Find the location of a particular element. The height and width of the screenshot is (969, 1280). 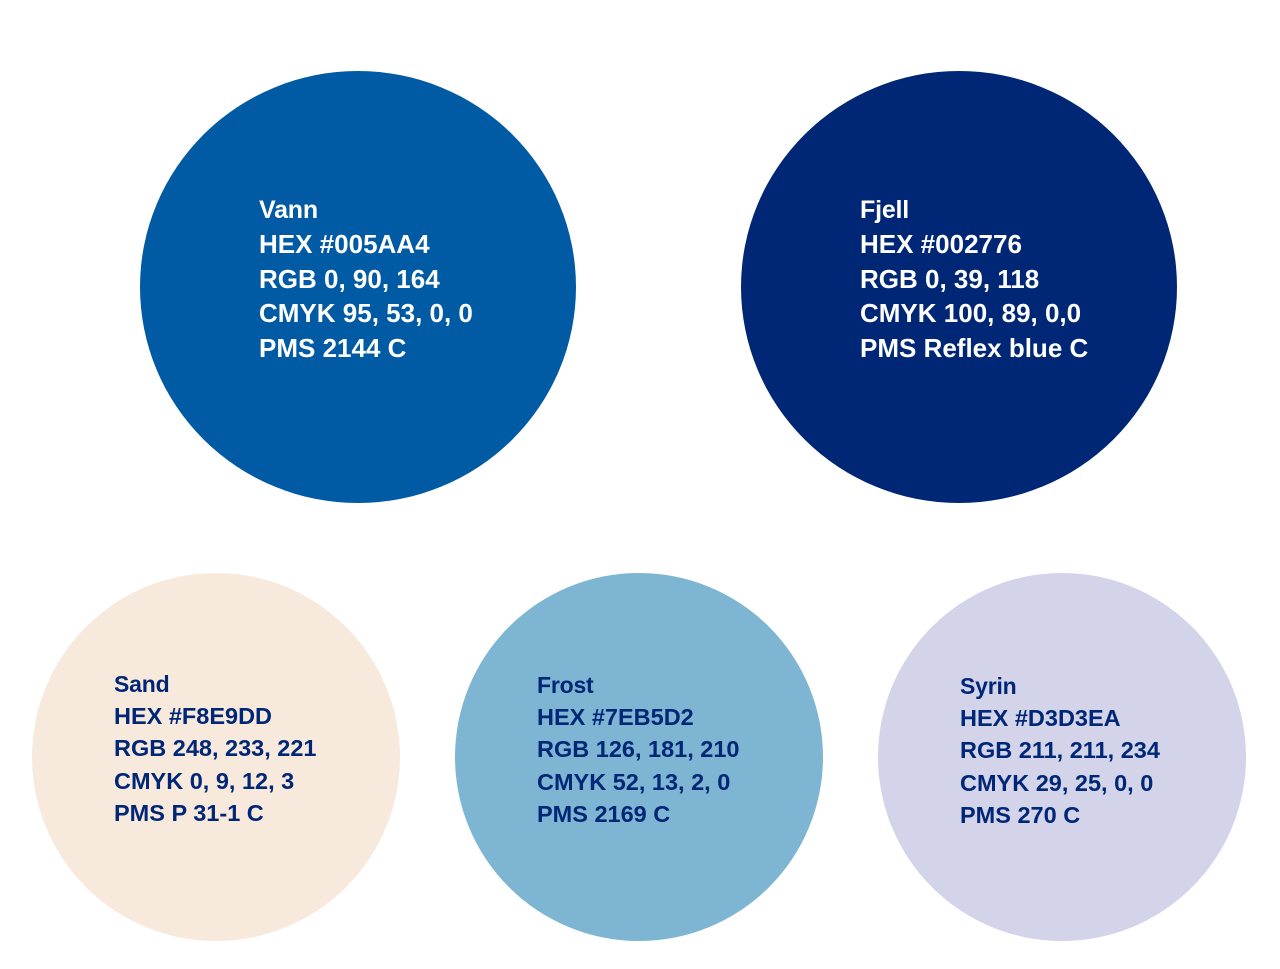

color-name: Frost is located at coordinates (565, 685).